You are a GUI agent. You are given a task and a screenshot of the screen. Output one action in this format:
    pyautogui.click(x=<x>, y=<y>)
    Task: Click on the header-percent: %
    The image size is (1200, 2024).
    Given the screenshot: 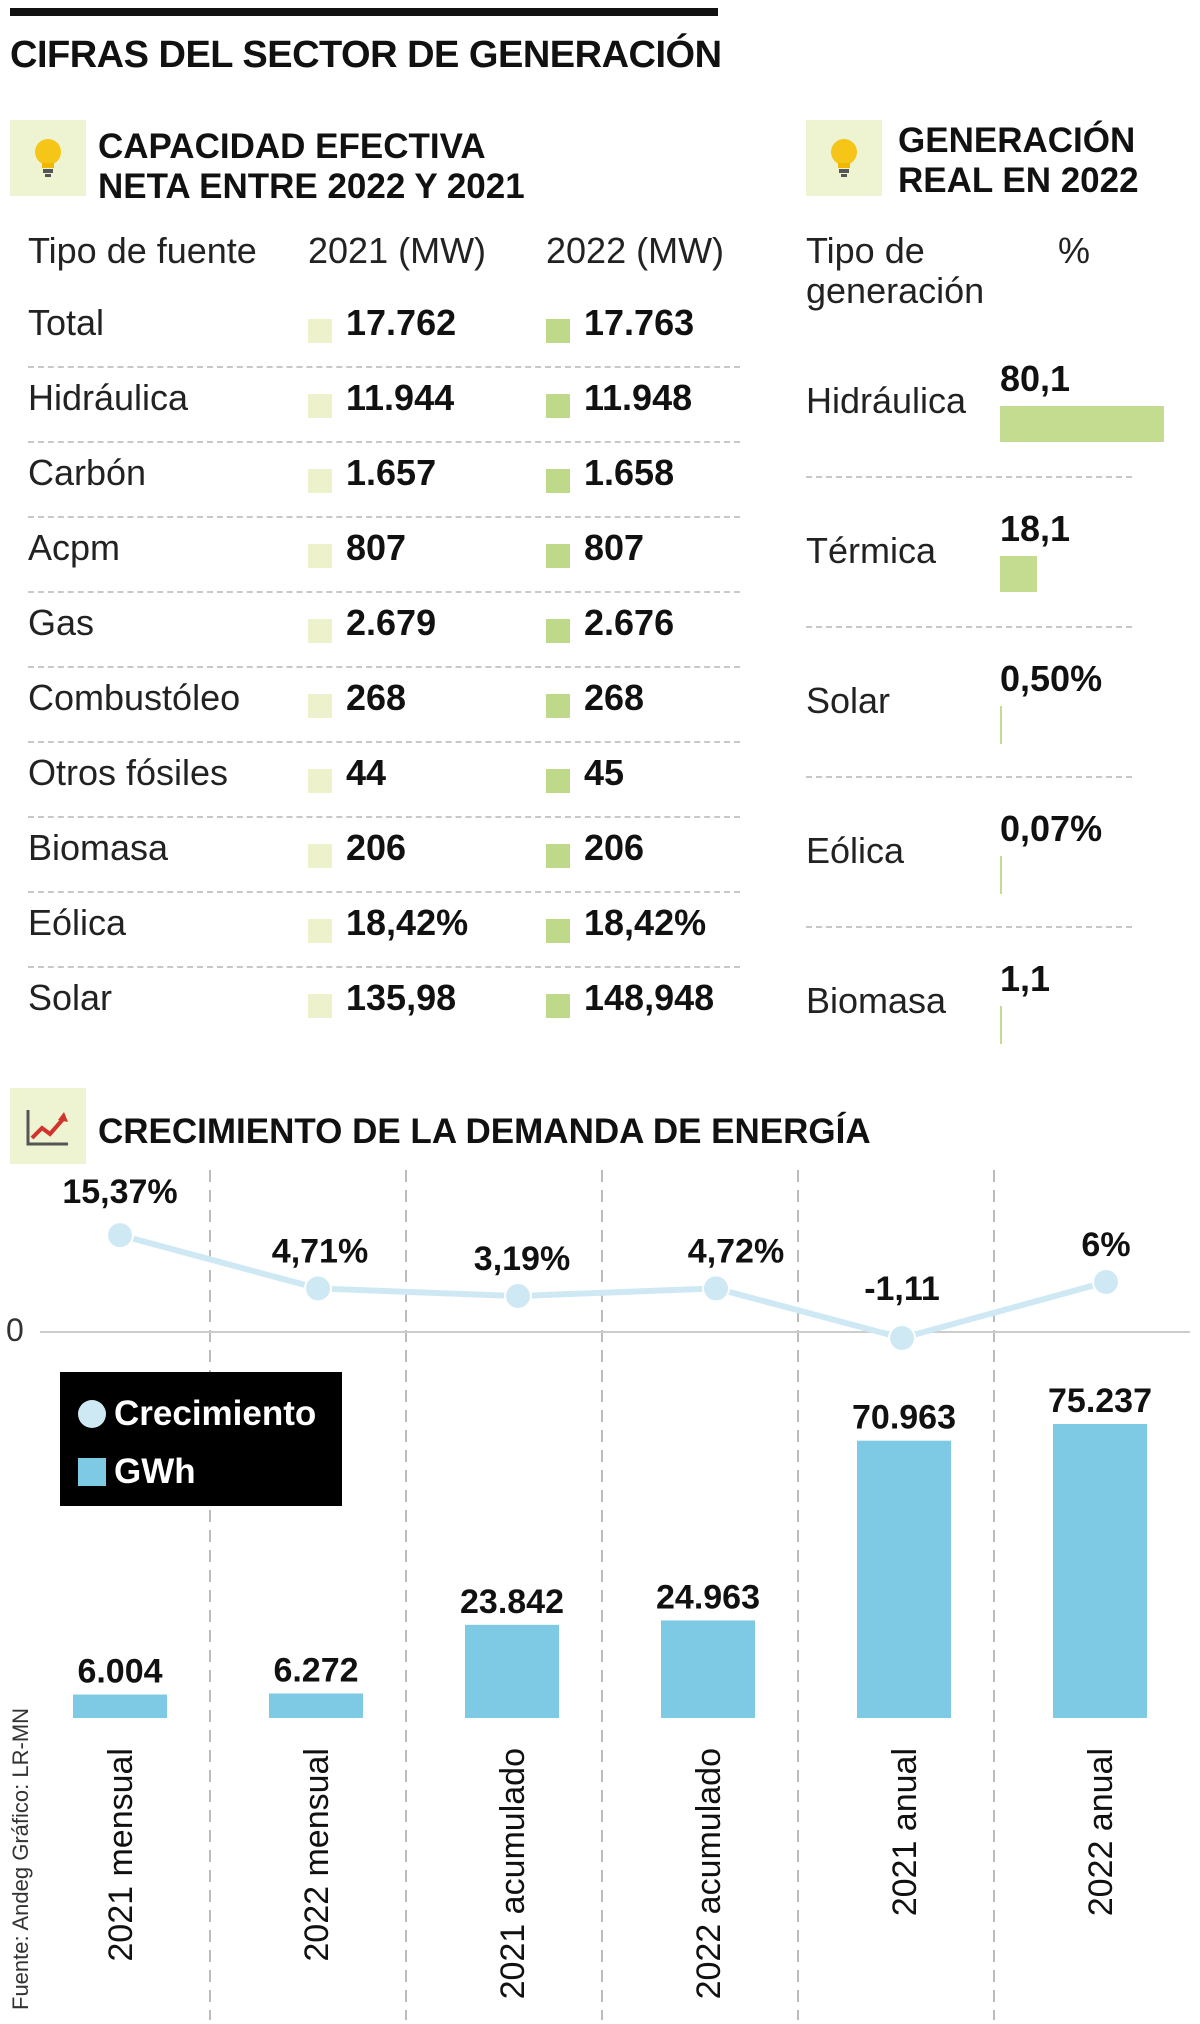 What is the action you would take?
    pyautogui.click(x=1074, y=250)
    